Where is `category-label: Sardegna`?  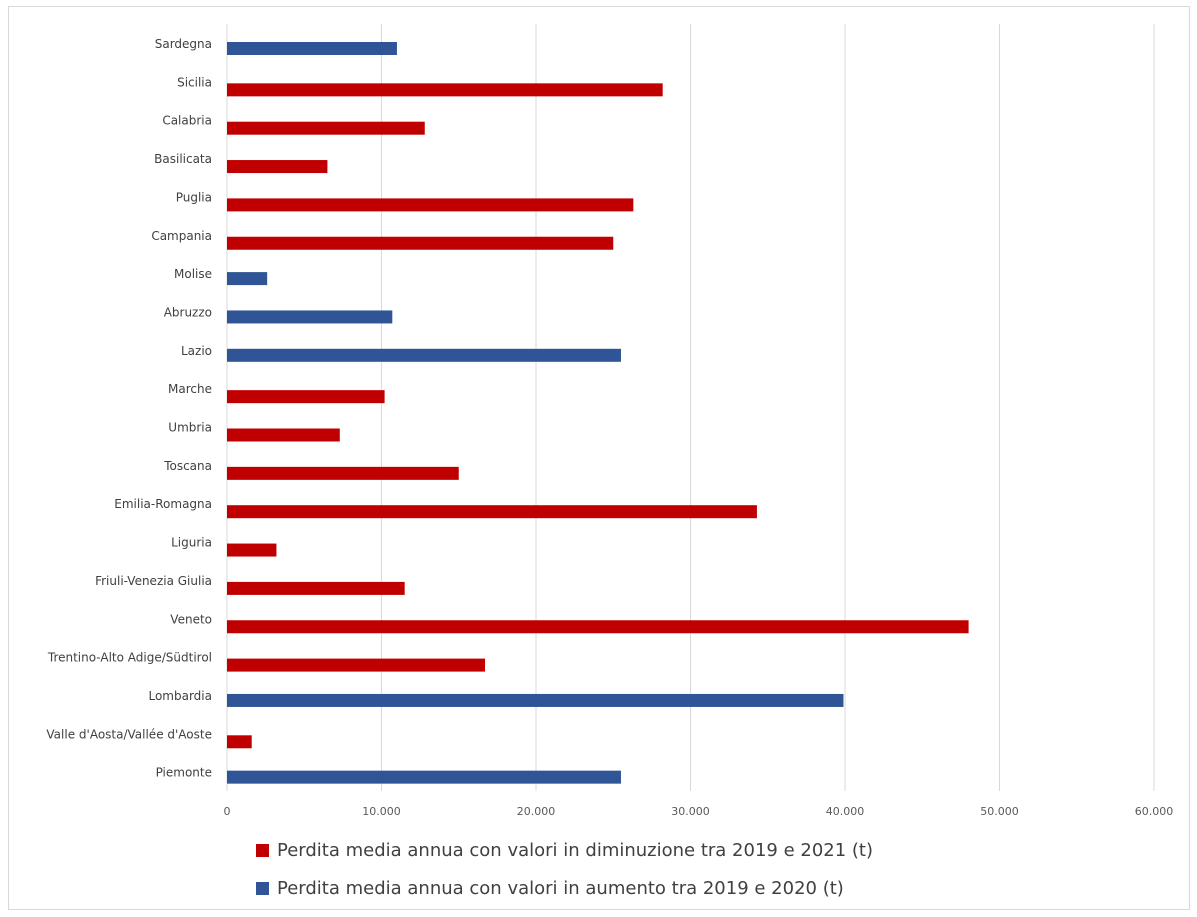 category-label: Sardegna is located at coordinates (183, 44).